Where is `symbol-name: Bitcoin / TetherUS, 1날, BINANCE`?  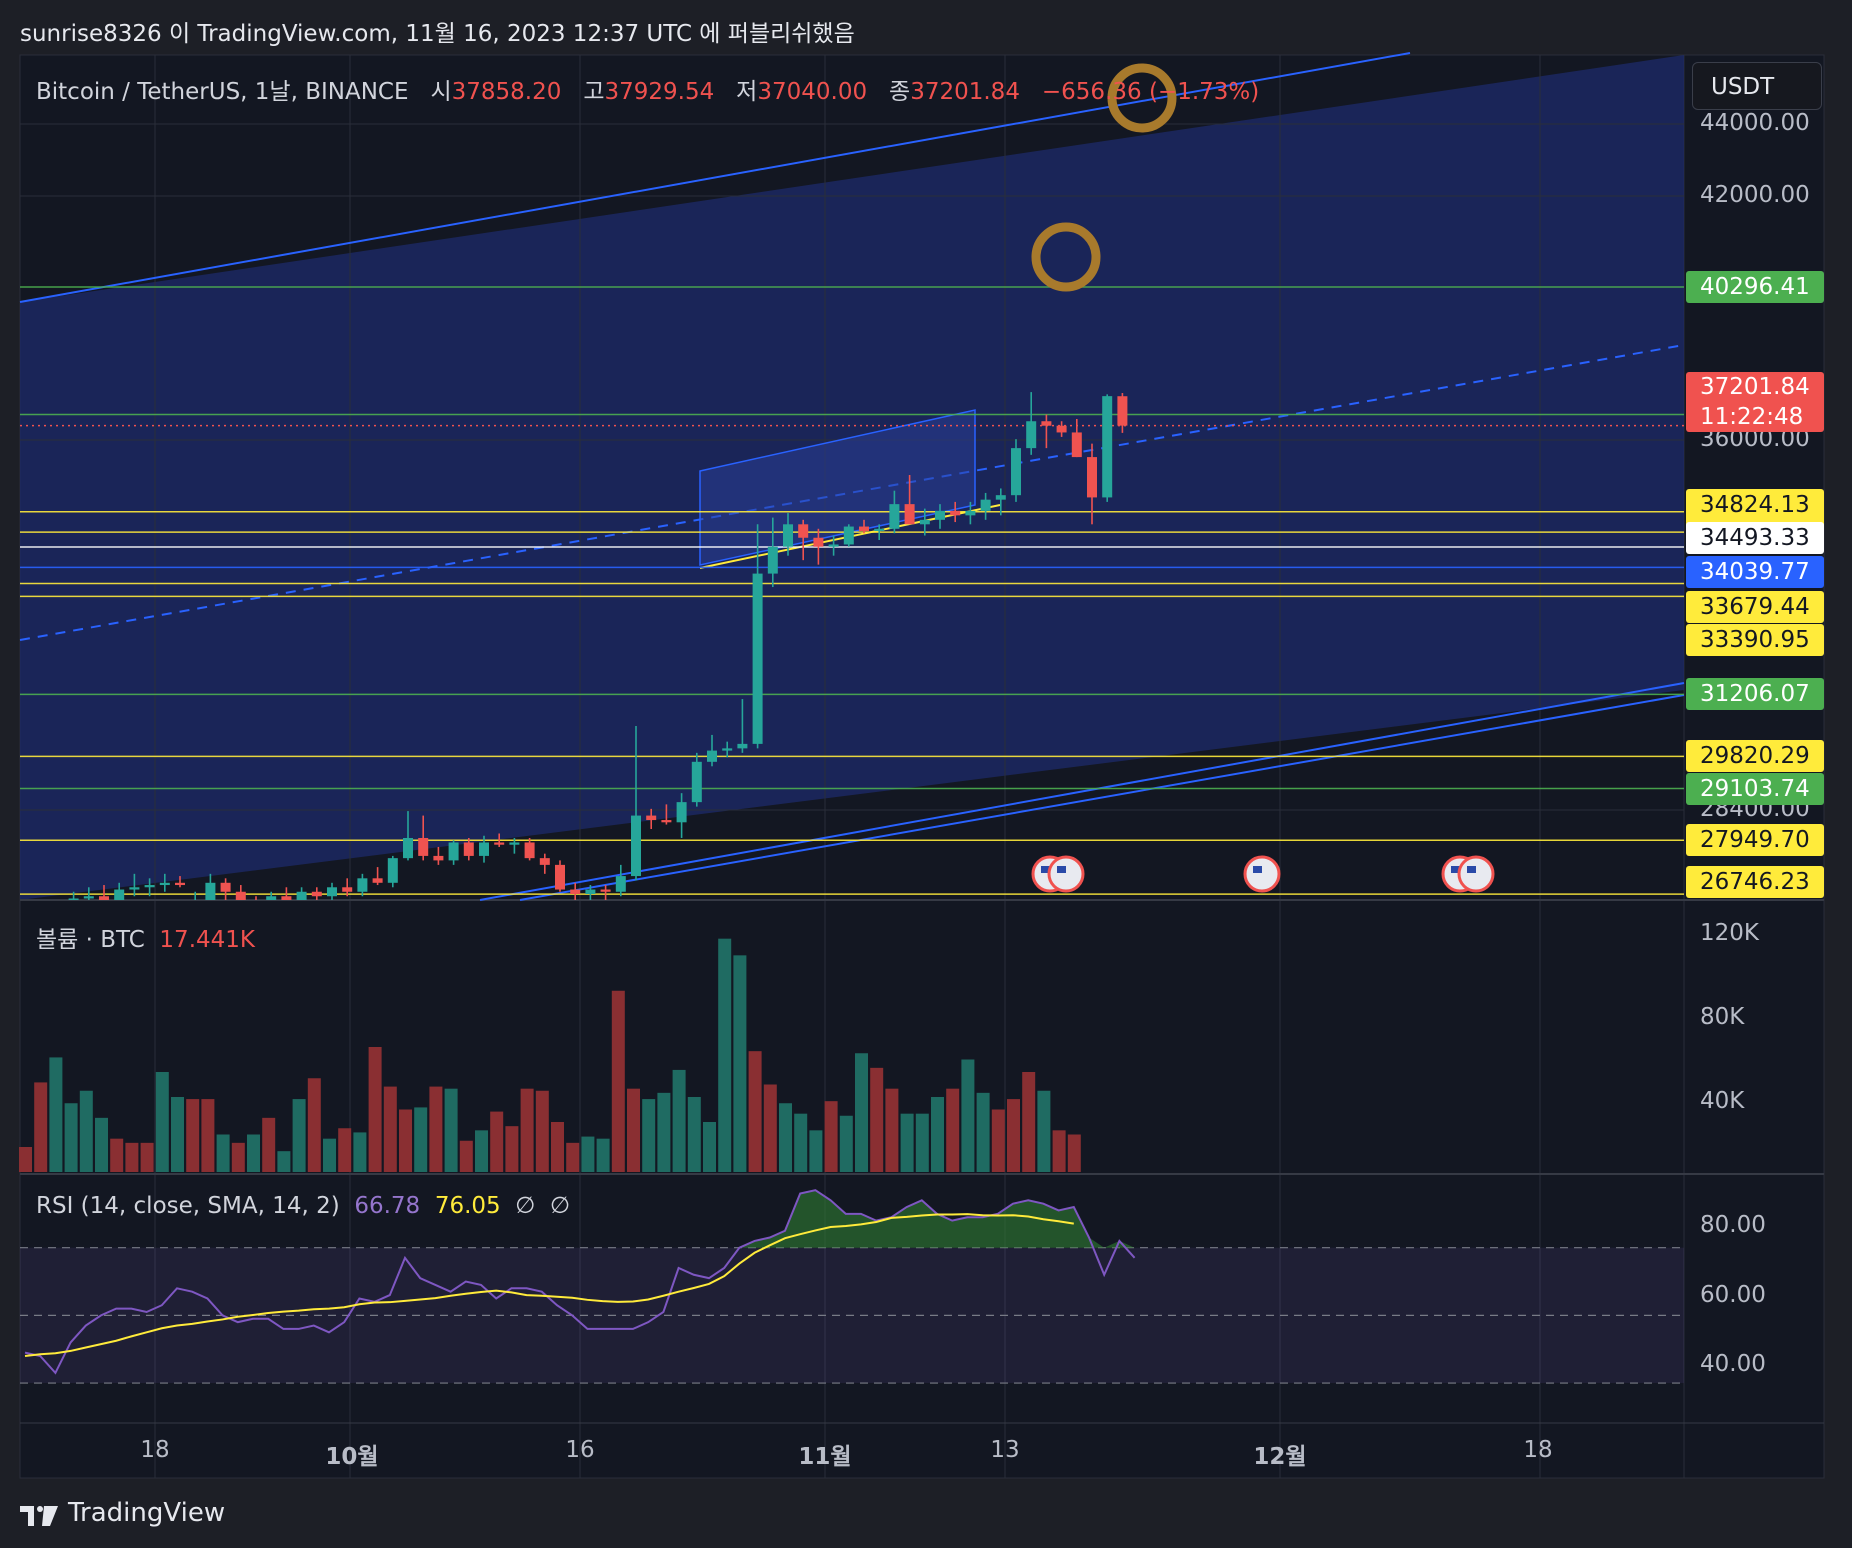 symbol-name: Bitcoin / TetherUS, 1날, BINANCE is located at coordinates (222, 92).